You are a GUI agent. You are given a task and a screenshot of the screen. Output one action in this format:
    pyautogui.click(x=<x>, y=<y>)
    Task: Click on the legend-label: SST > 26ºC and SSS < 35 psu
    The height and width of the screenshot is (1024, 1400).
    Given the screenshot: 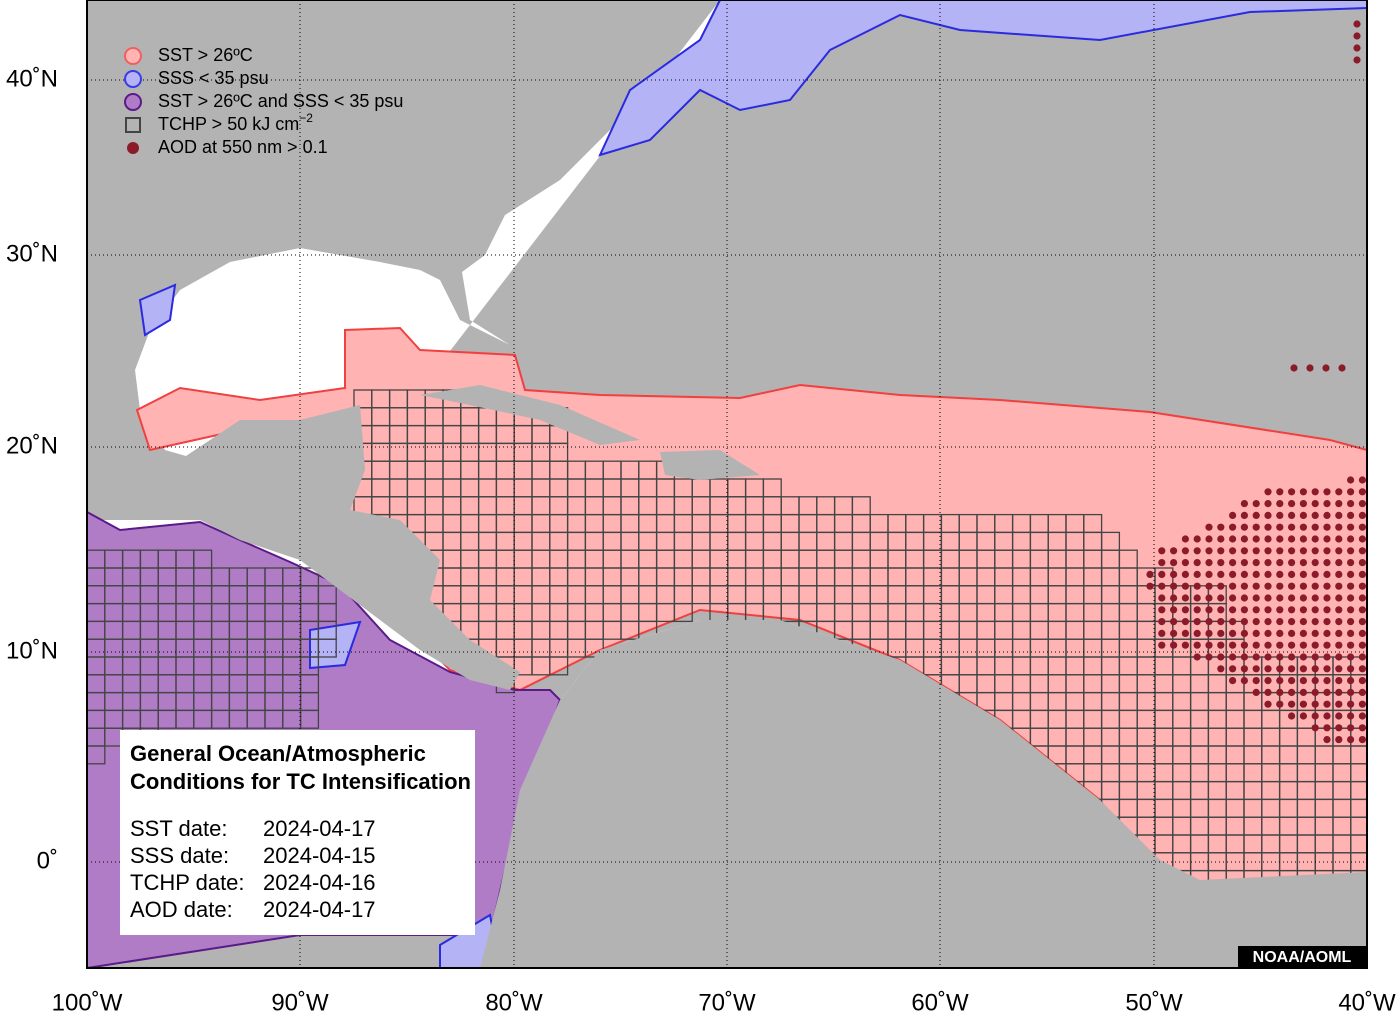 What is the action you would take?
    pyautogui.click(x=280, y=101)
    